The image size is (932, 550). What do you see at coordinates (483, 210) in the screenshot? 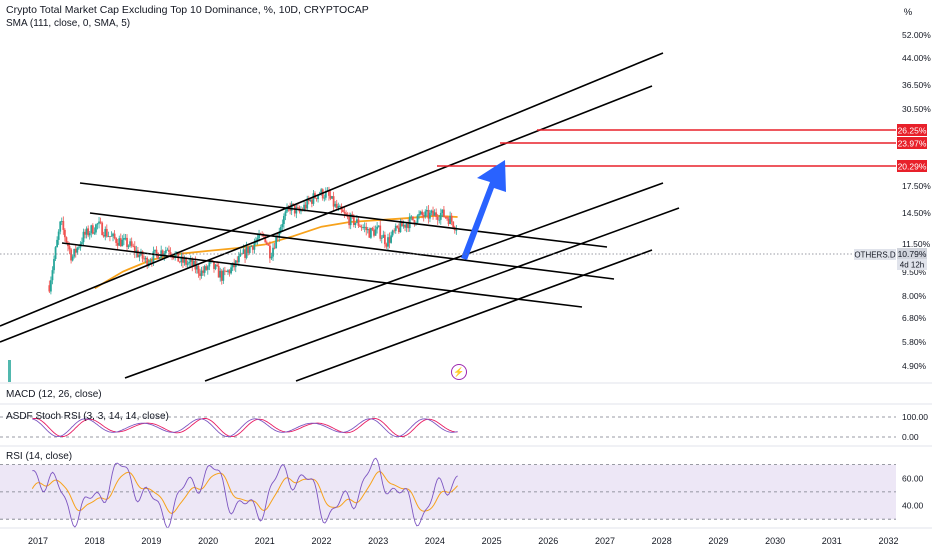
I see `projection-arrow` at bounding box center [483, 210].